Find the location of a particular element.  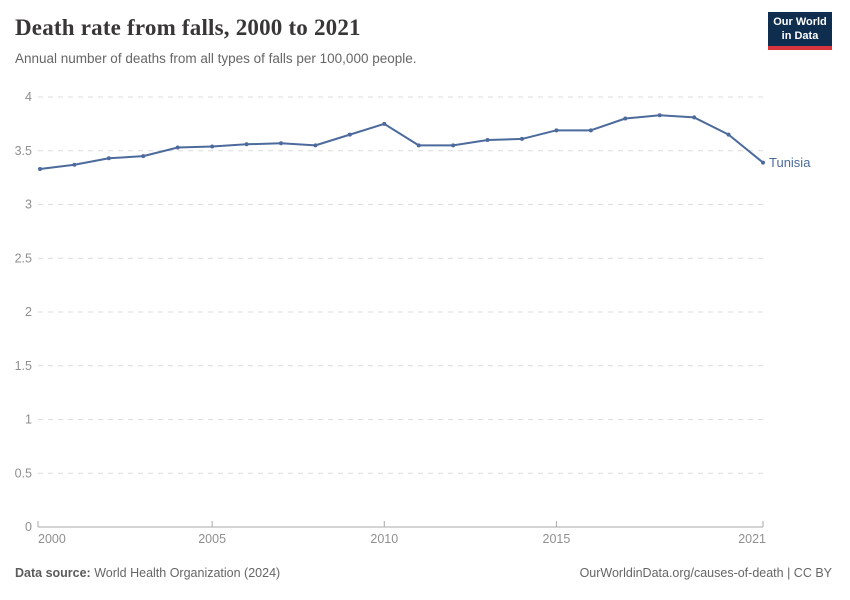

y-axis-tick-label: 2.5 is located at coordinates (23, 258).